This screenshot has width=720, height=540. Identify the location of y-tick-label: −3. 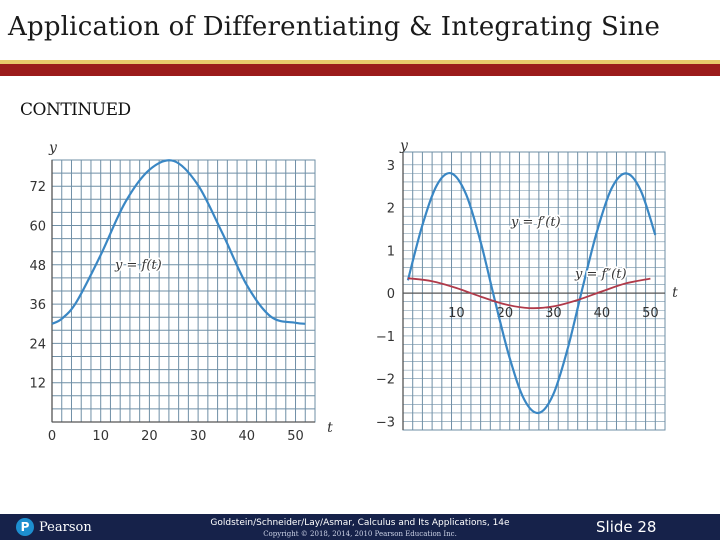
(385, 422).